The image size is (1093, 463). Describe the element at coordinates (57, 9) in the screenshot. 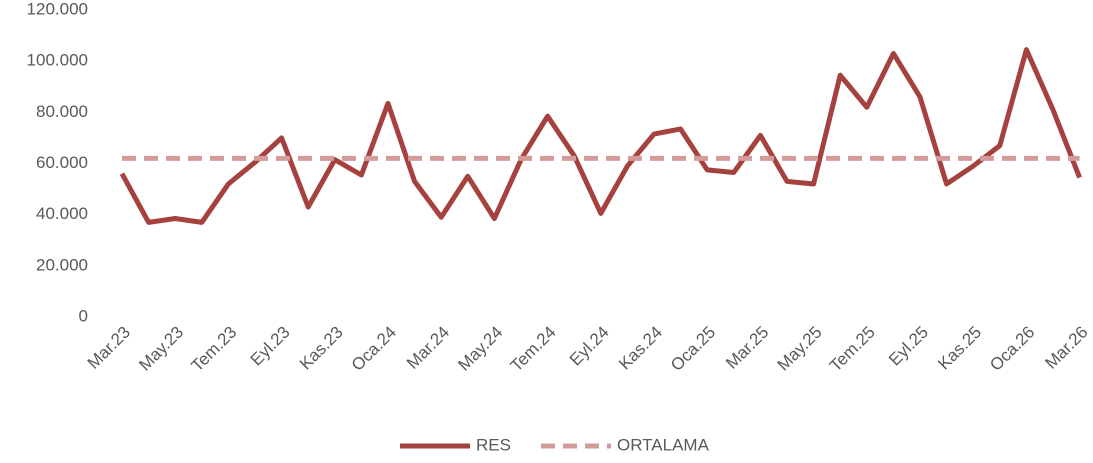

I see `y-tick-label: 120.000` at that location.